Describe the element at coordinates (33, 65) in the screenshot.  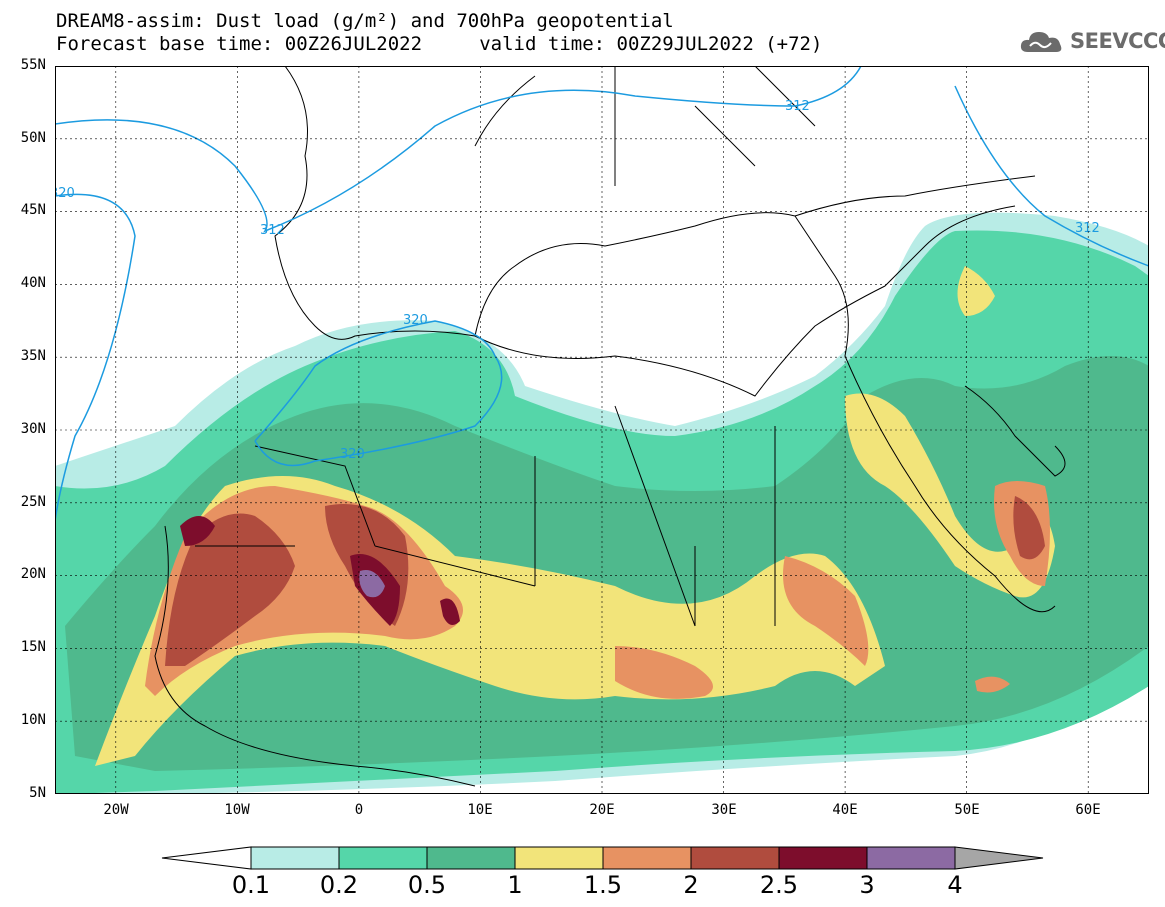
I see `lat-tick: 55N` at that location.